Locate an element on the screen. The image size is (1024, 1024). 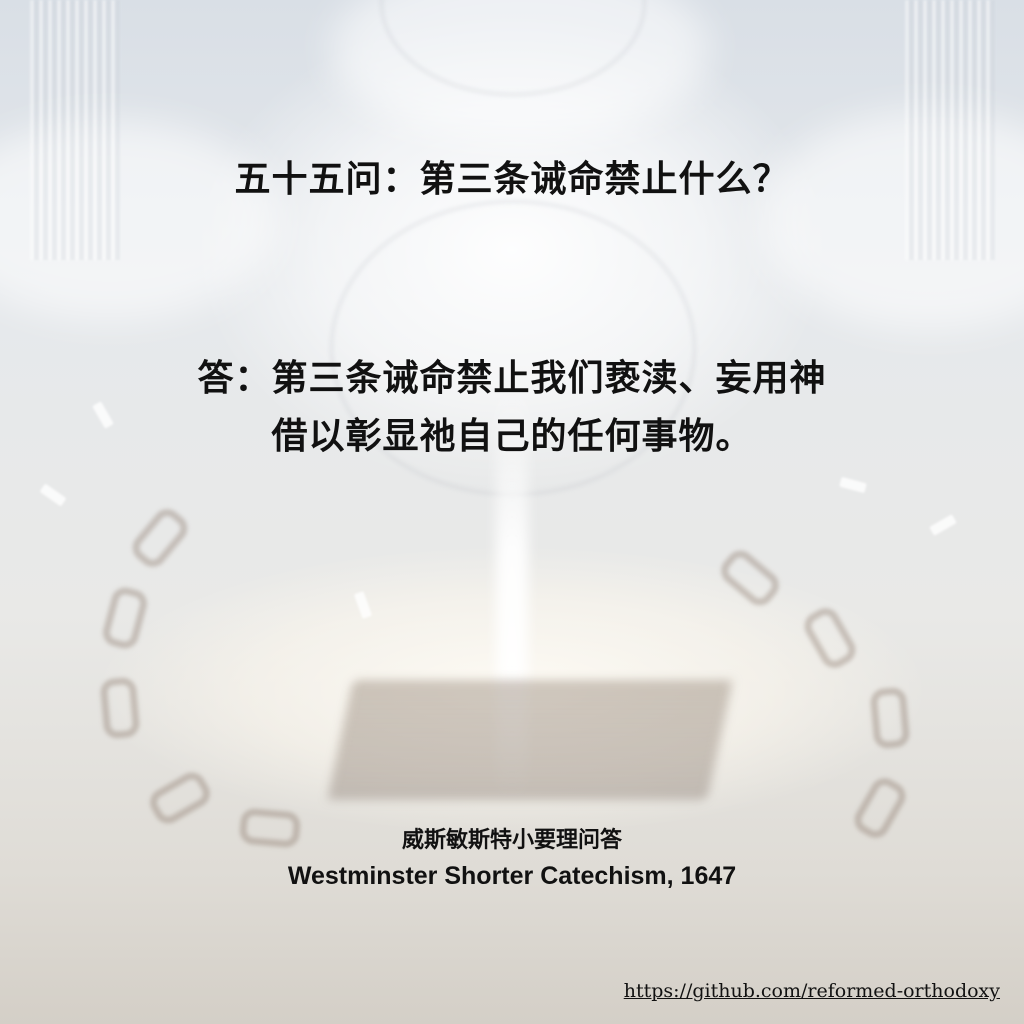
answer-line-1: 答：第三条诫命禁止我们亵渎、妄用神 is located at coordinates (512, 378).